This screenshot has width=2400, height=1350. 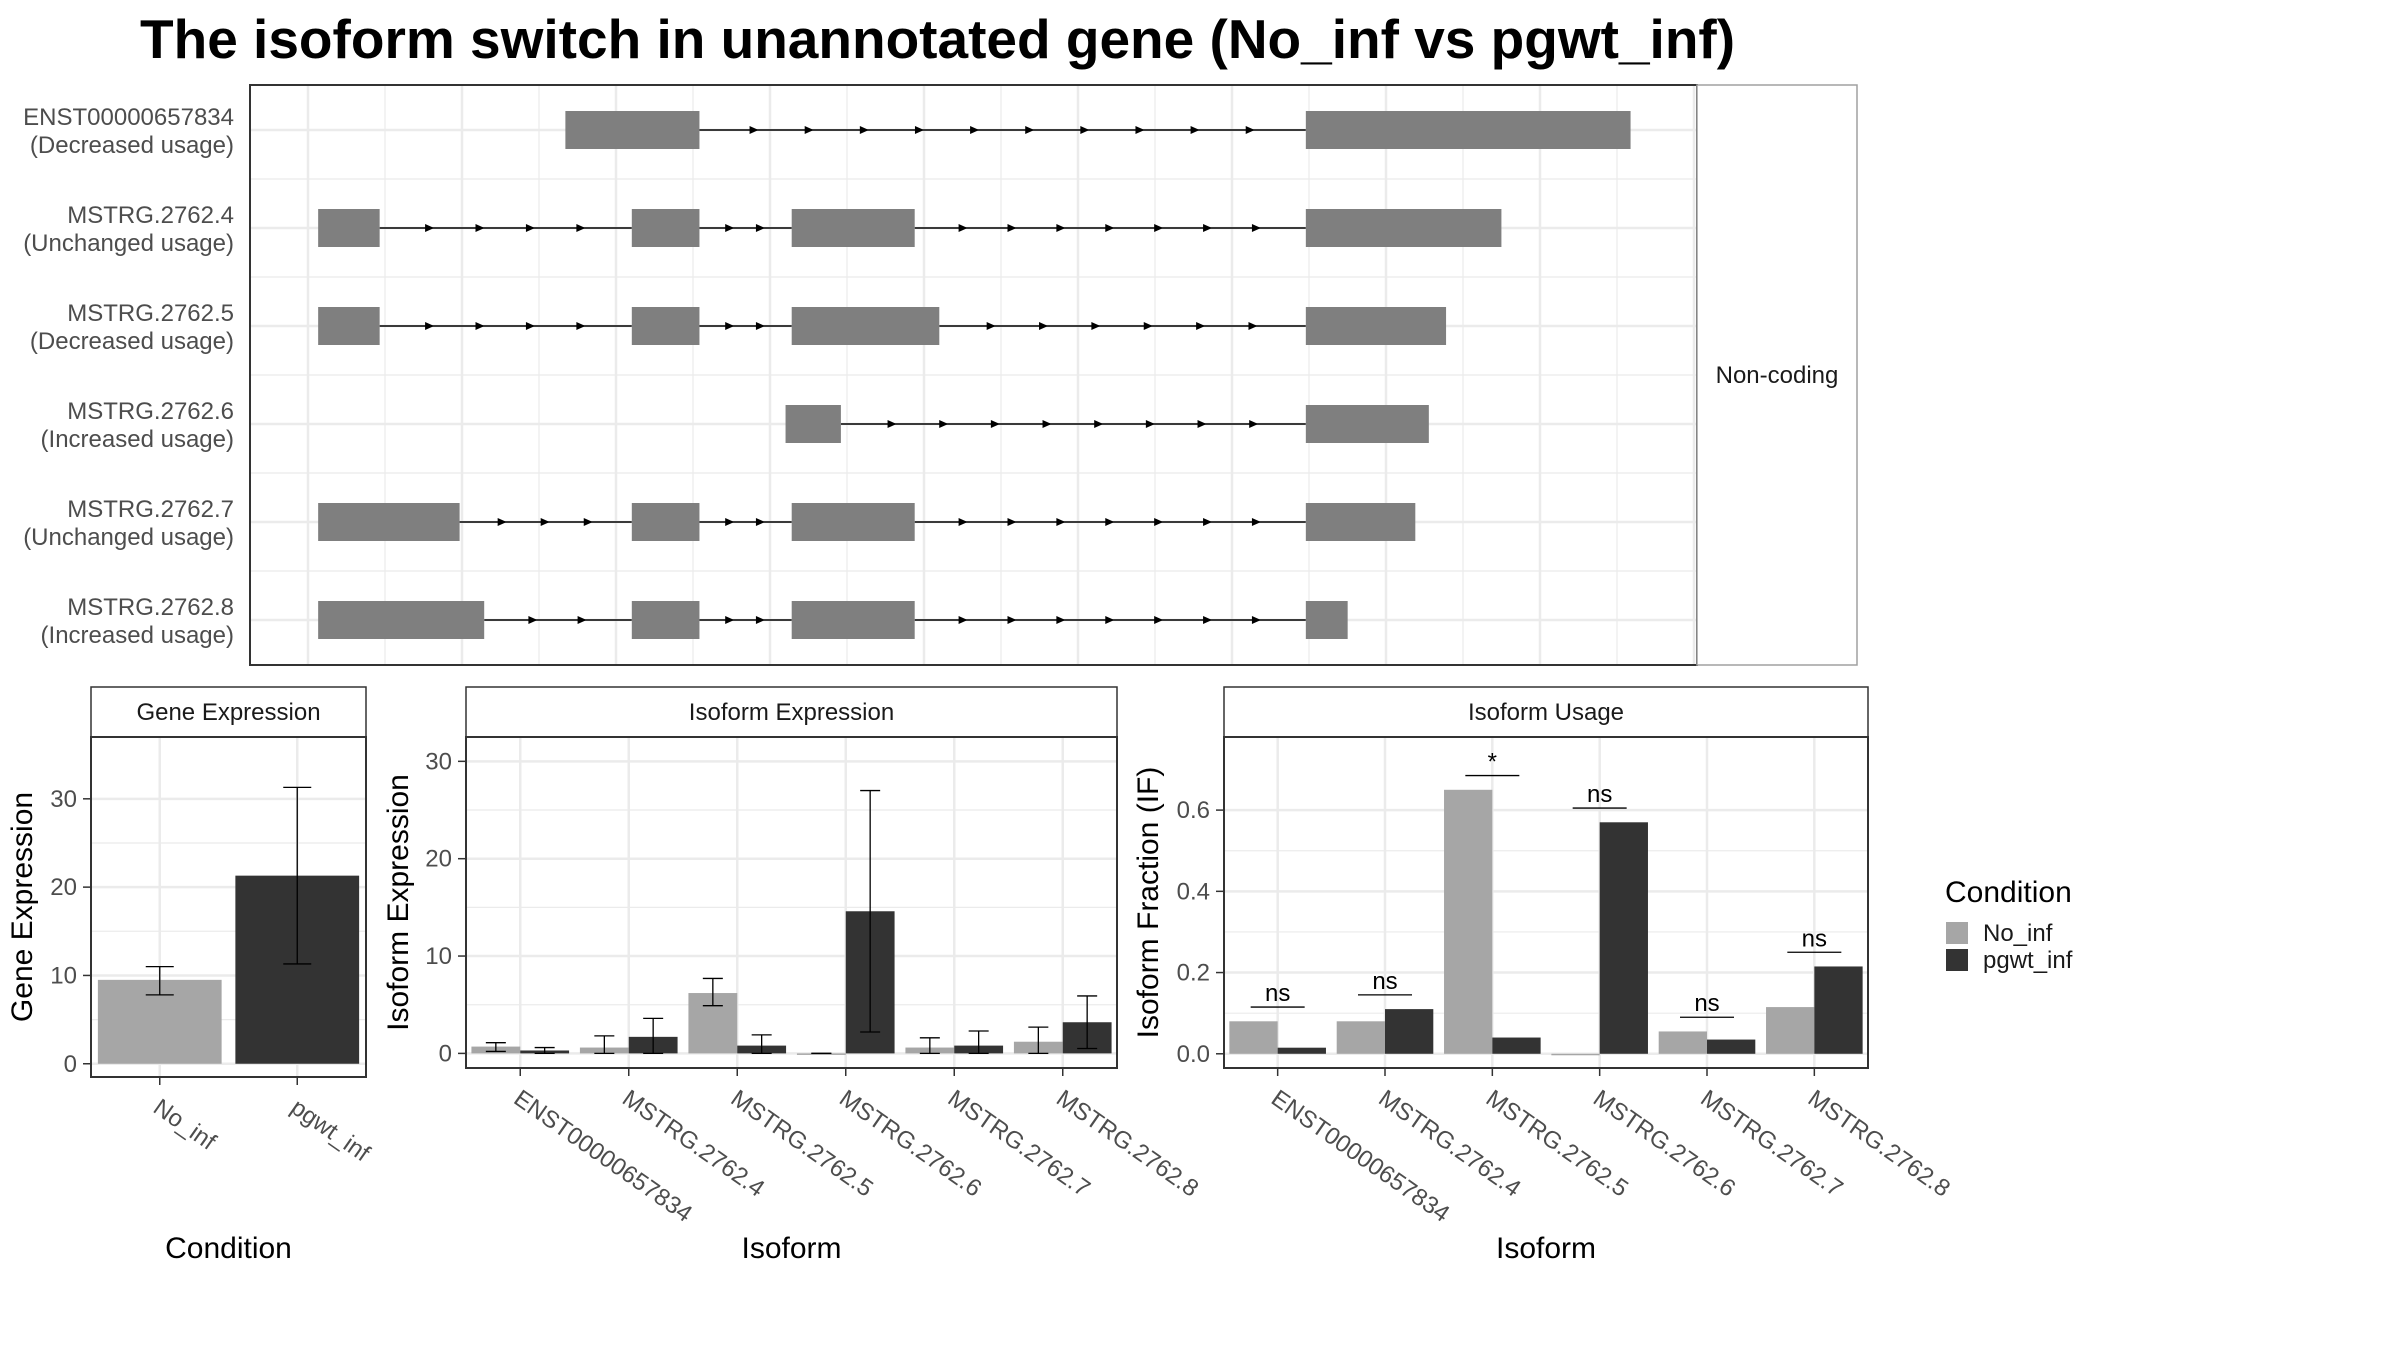 What do you see at coordinates (150, 607) in the screenshot?
I see `isoform-name-label: MSTRG.2762.8` at bounding box center [150, 607].